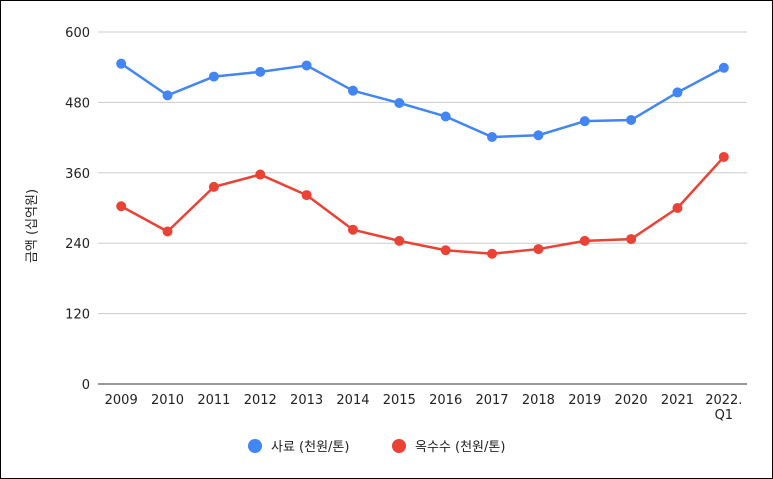 This screenshot has height=479, width=773. What do you see at coordinates (723, 408) in the screenshot?
I see `x-tick-label: 2022. Q1` at bounding box center [723, 408].